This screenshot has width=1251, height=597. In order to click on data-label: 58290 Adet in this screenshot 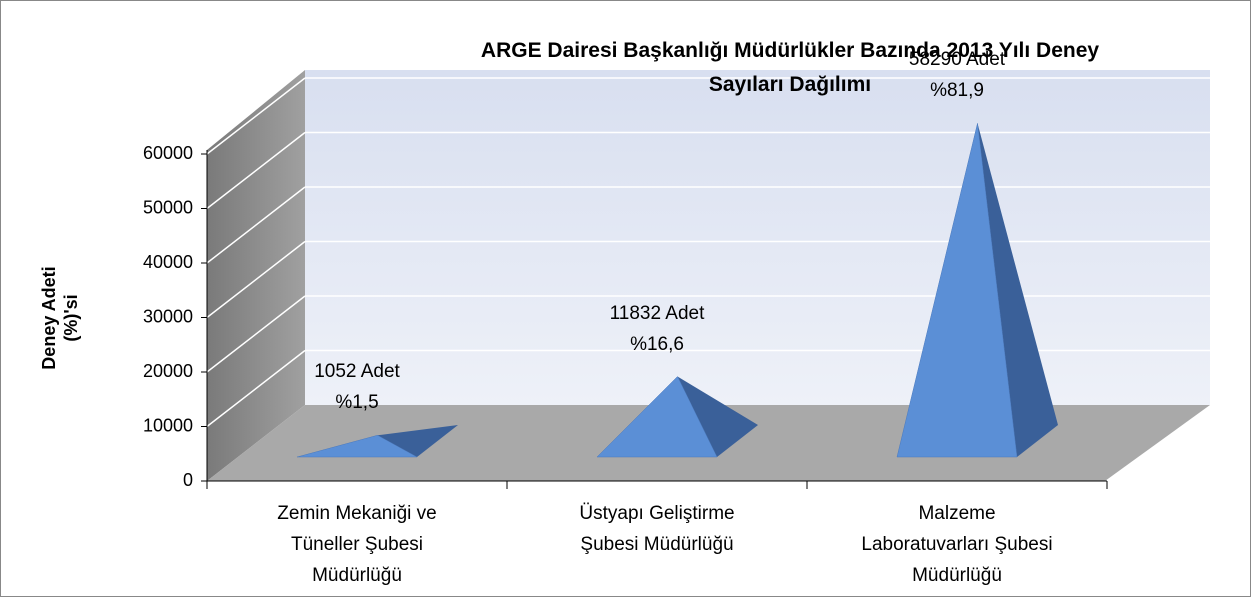, I will do `click(957, 60)`.